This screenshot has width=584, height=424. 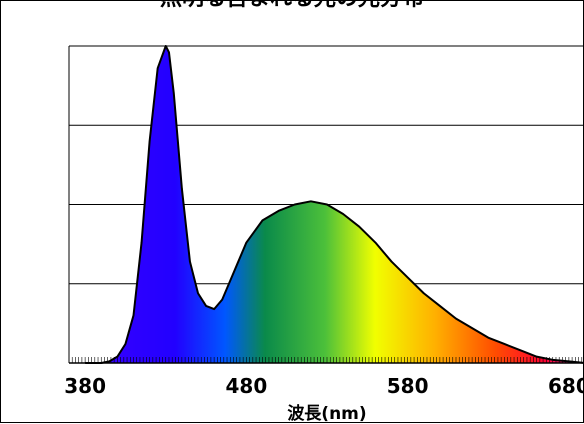 I want to click on x-axis-label: 波長(nm), so click(x=326, y=413).